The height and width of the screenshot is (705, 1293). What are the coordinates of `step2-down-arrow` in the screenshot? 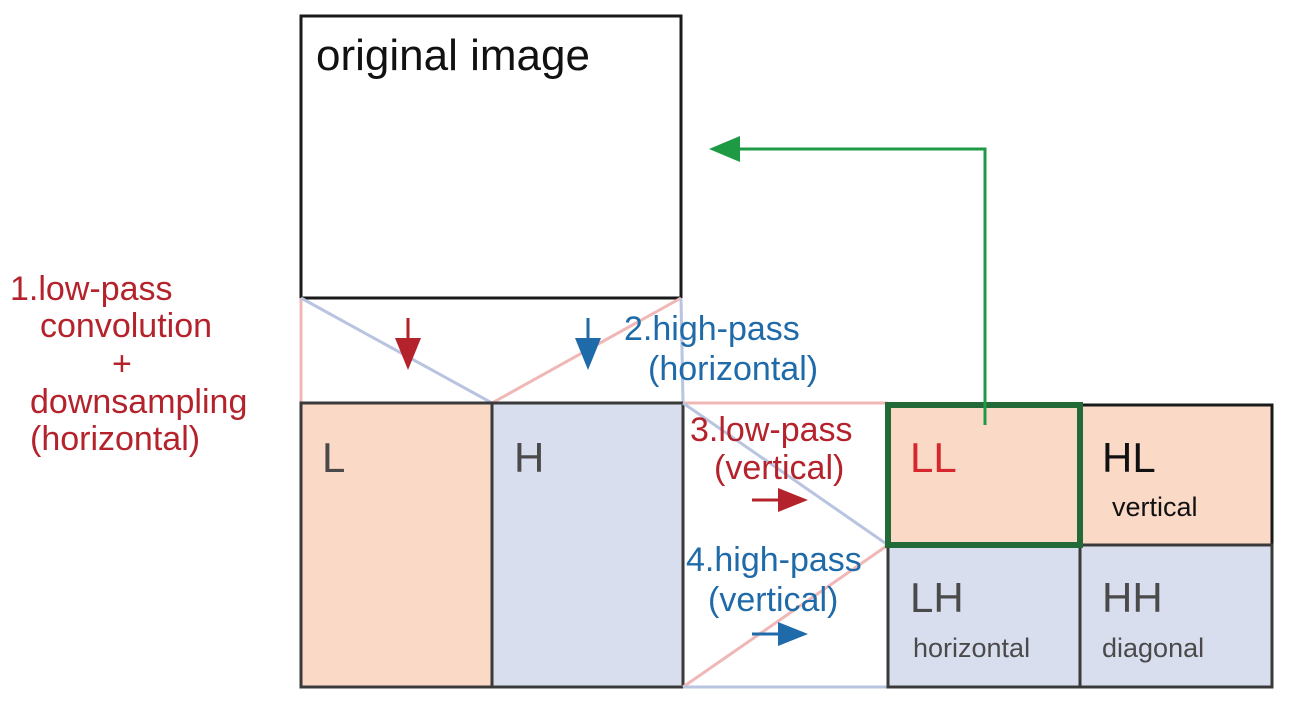 It's located at (588, 344).